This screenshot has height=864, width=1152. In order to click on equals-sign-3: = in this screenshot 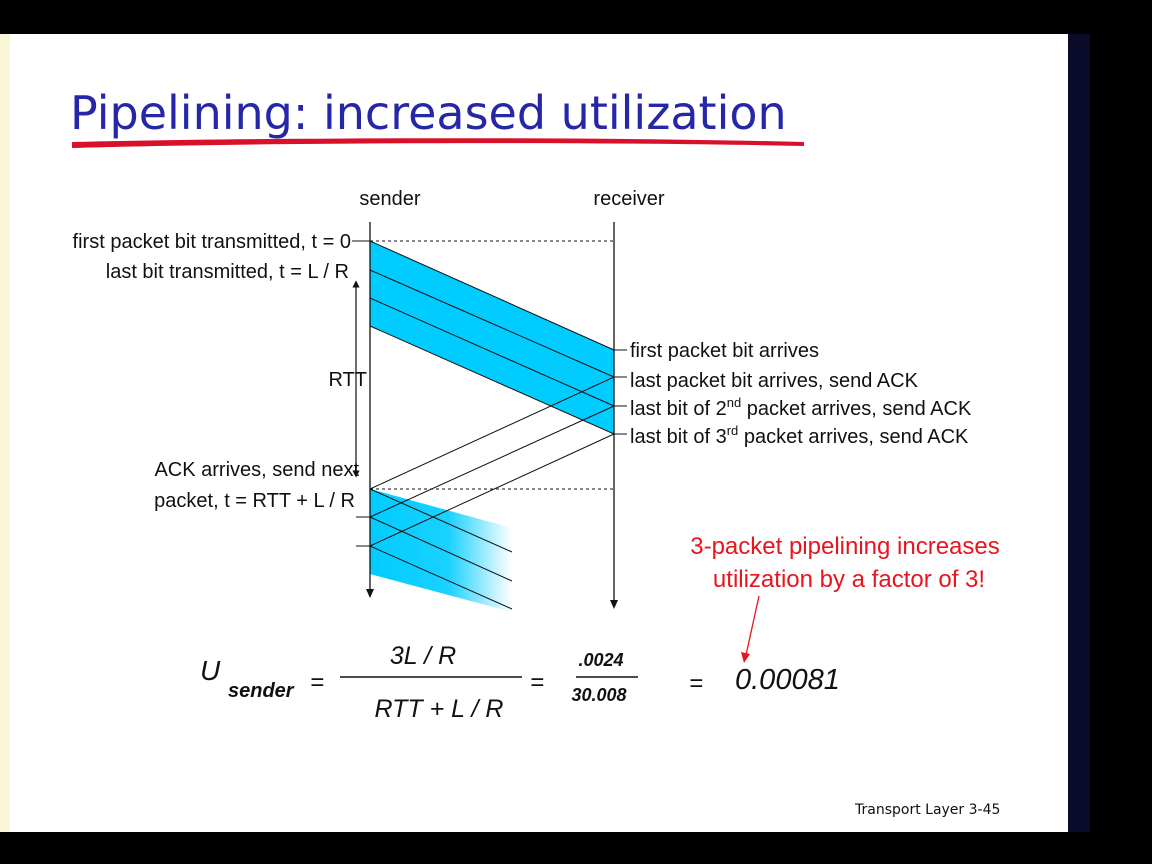, I will do `click(696, 683)`.